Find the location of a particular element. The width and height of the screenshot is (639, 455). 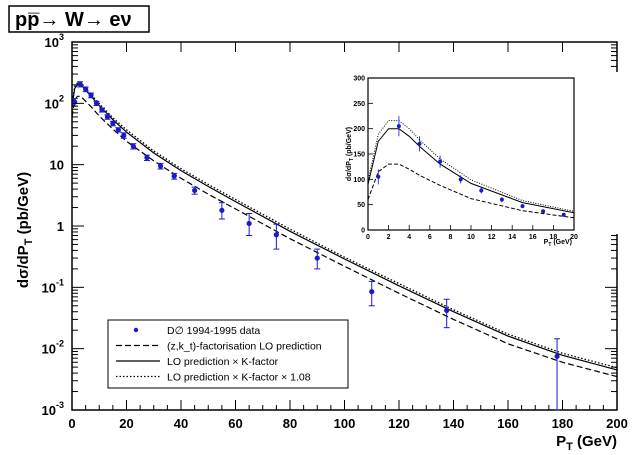

inset-x-tick-label: 14 is located at coordinates (512, 237).